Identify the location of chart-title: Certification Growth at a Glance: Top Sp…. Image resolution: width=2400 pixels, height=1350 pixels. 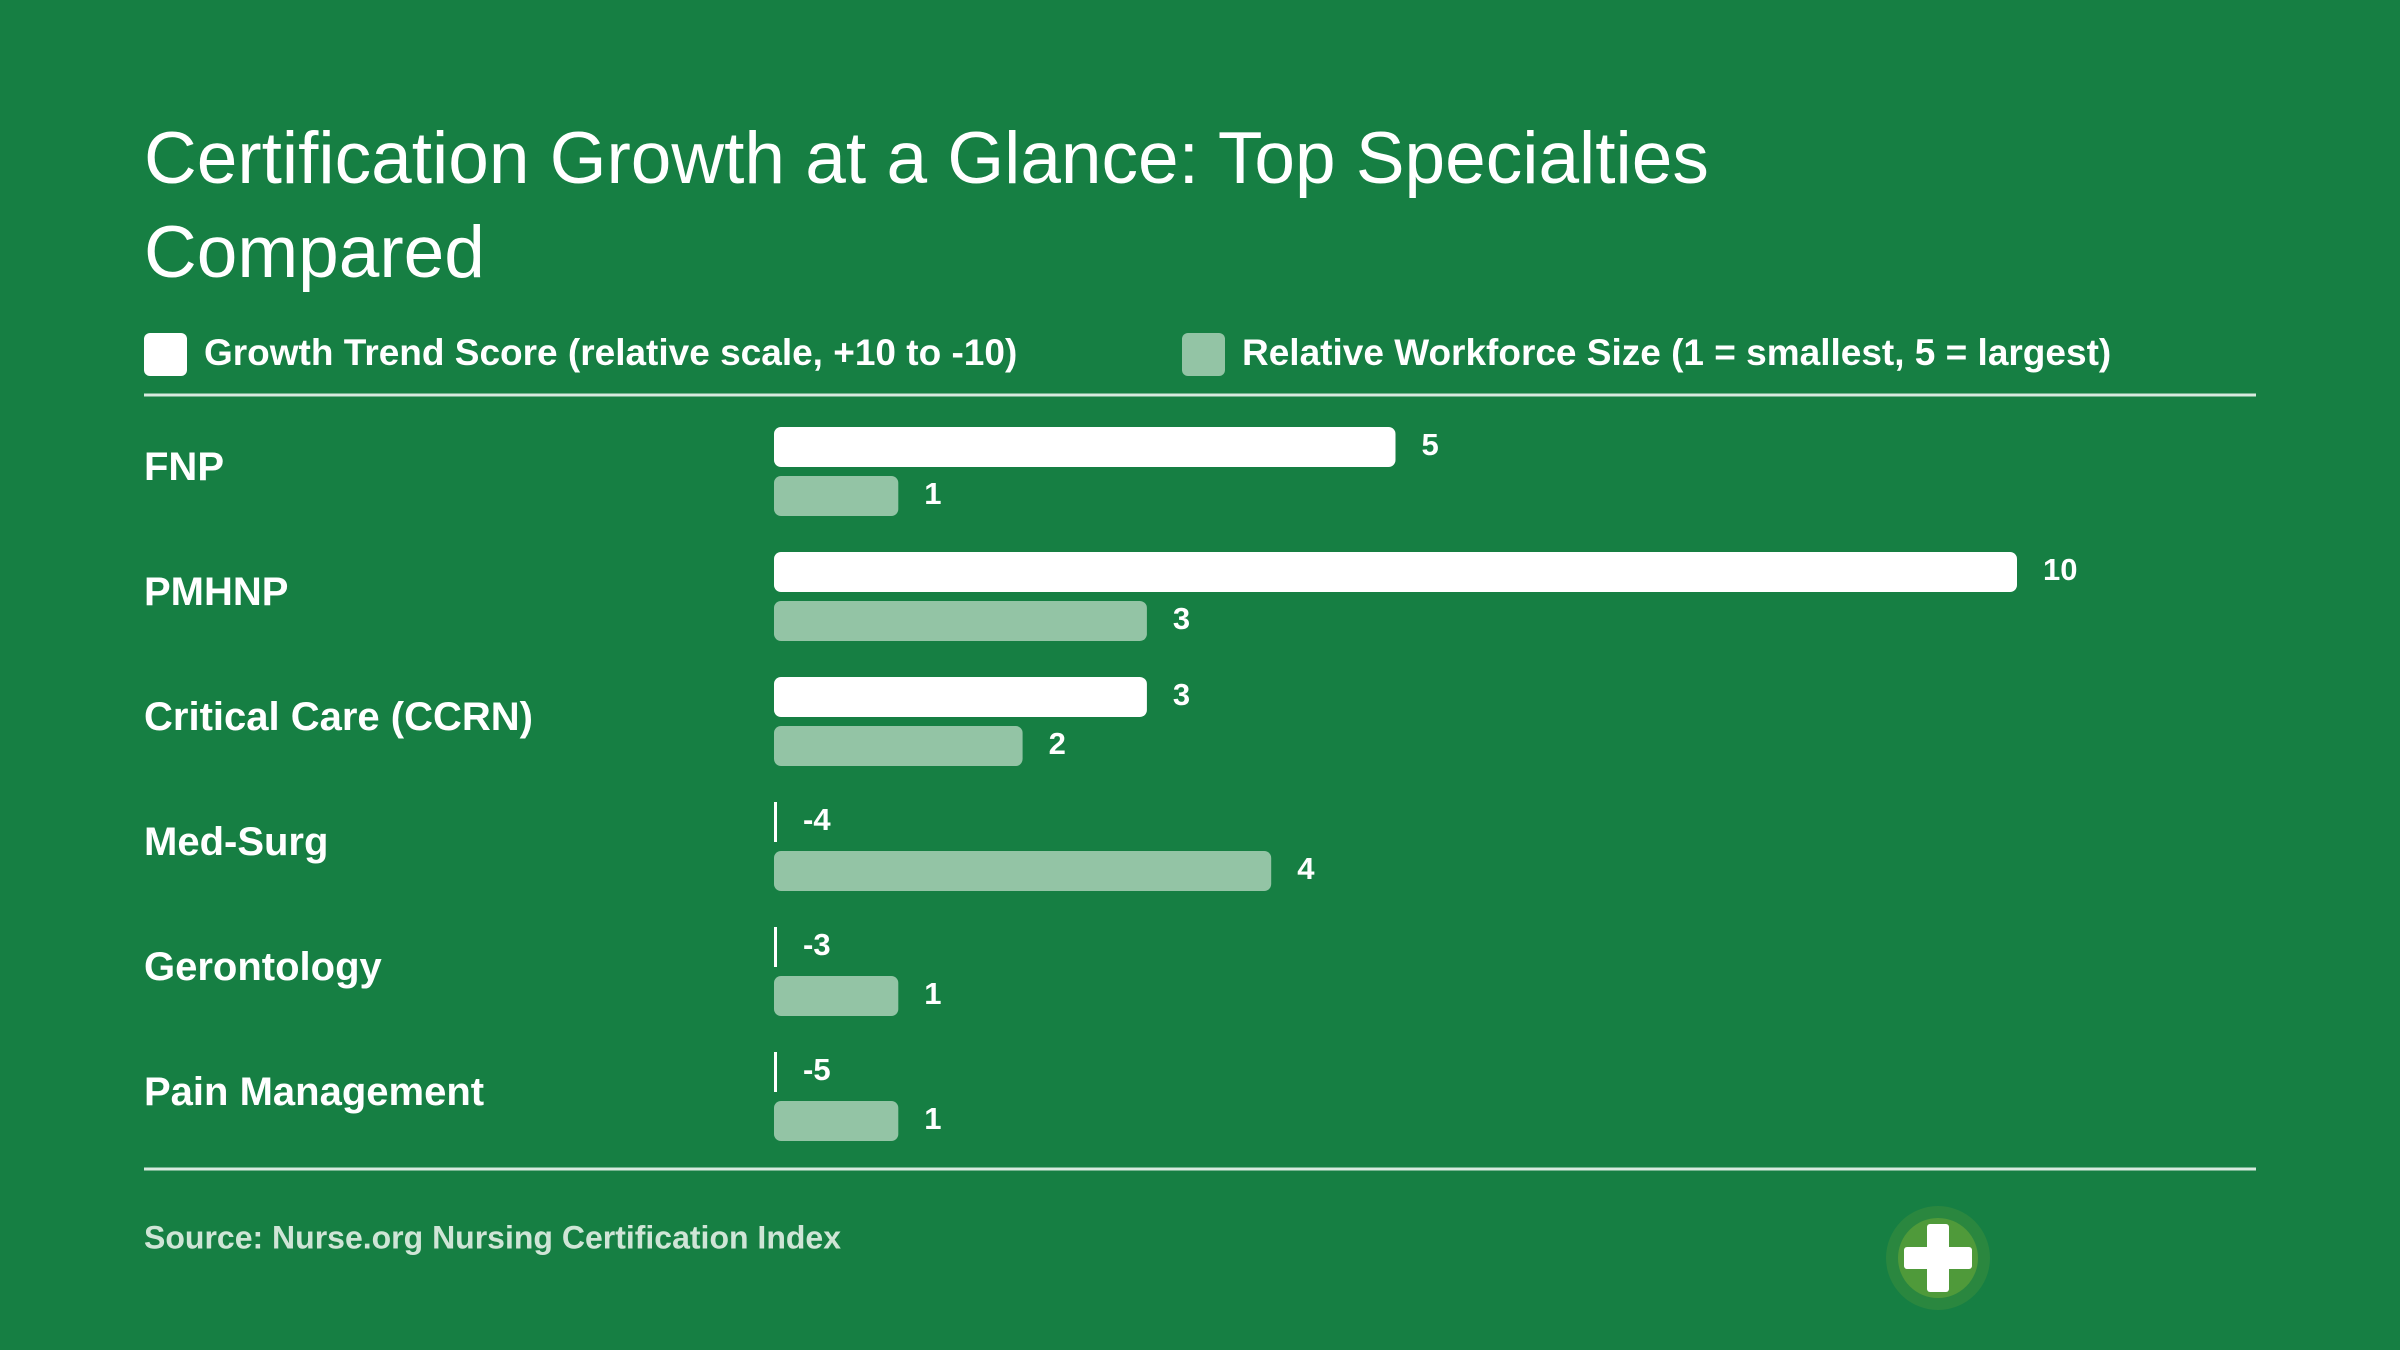
(926, 205).